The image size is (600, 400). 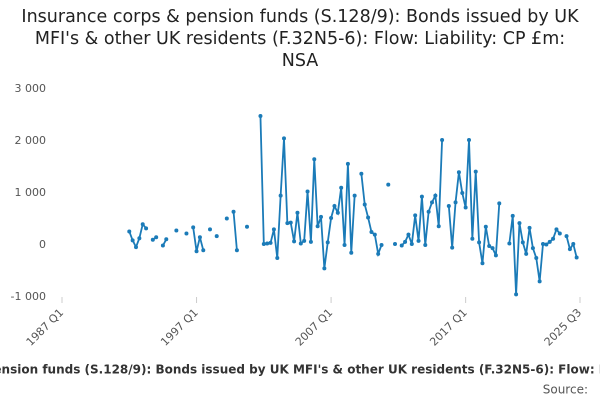 What do you see at coordinates (42, 244) in the screenshot?
I see `y-tick-label: 0` at bounding box center [42, 244].